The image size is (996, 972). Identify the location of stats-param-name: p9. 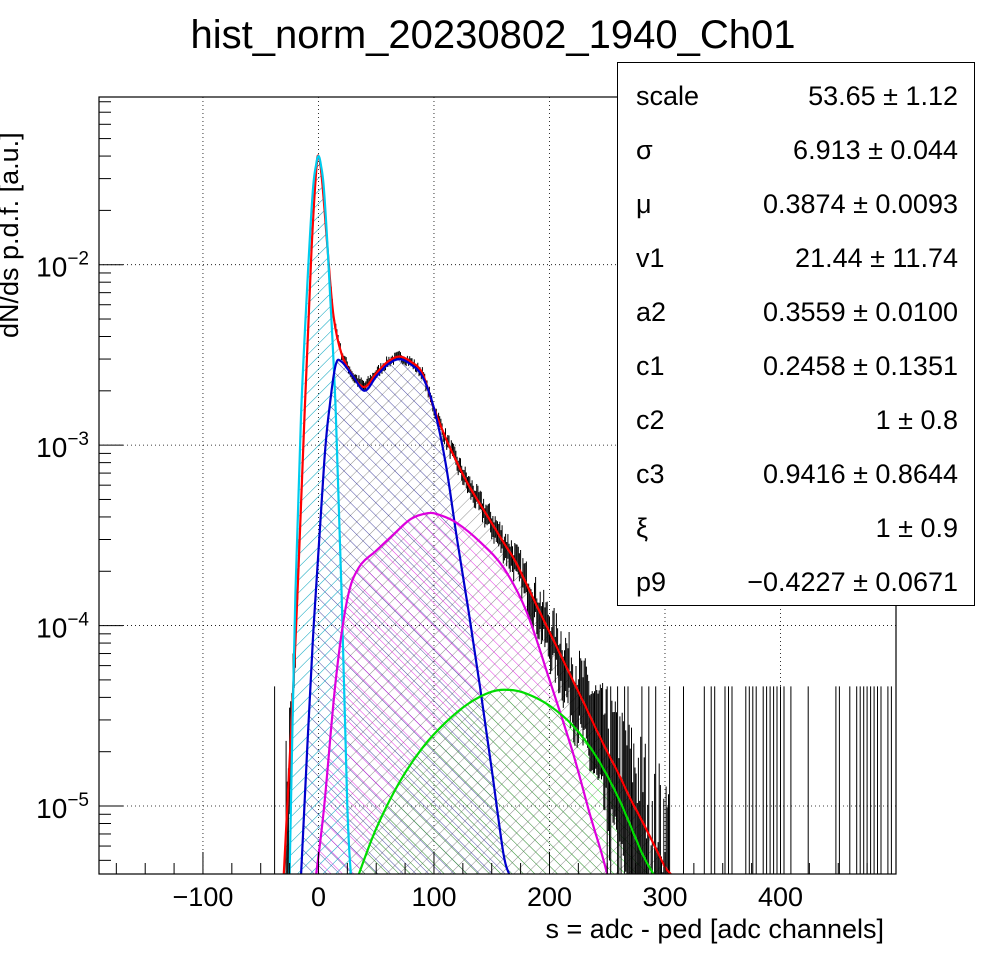
(651, 582).